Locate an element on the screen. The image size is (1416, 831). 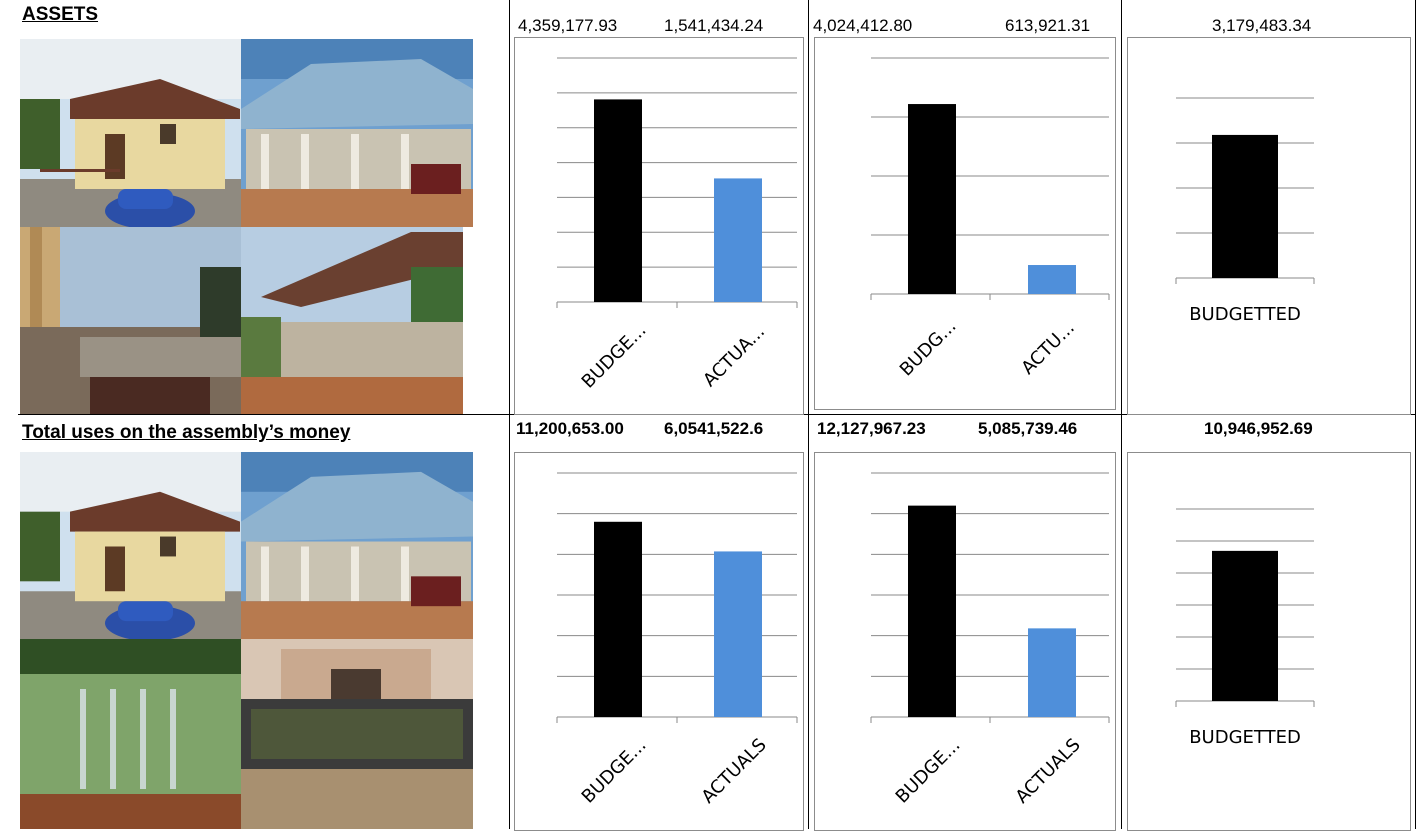
actual-value-label: 1,541,434.24 is located at coordinates (714, 25).